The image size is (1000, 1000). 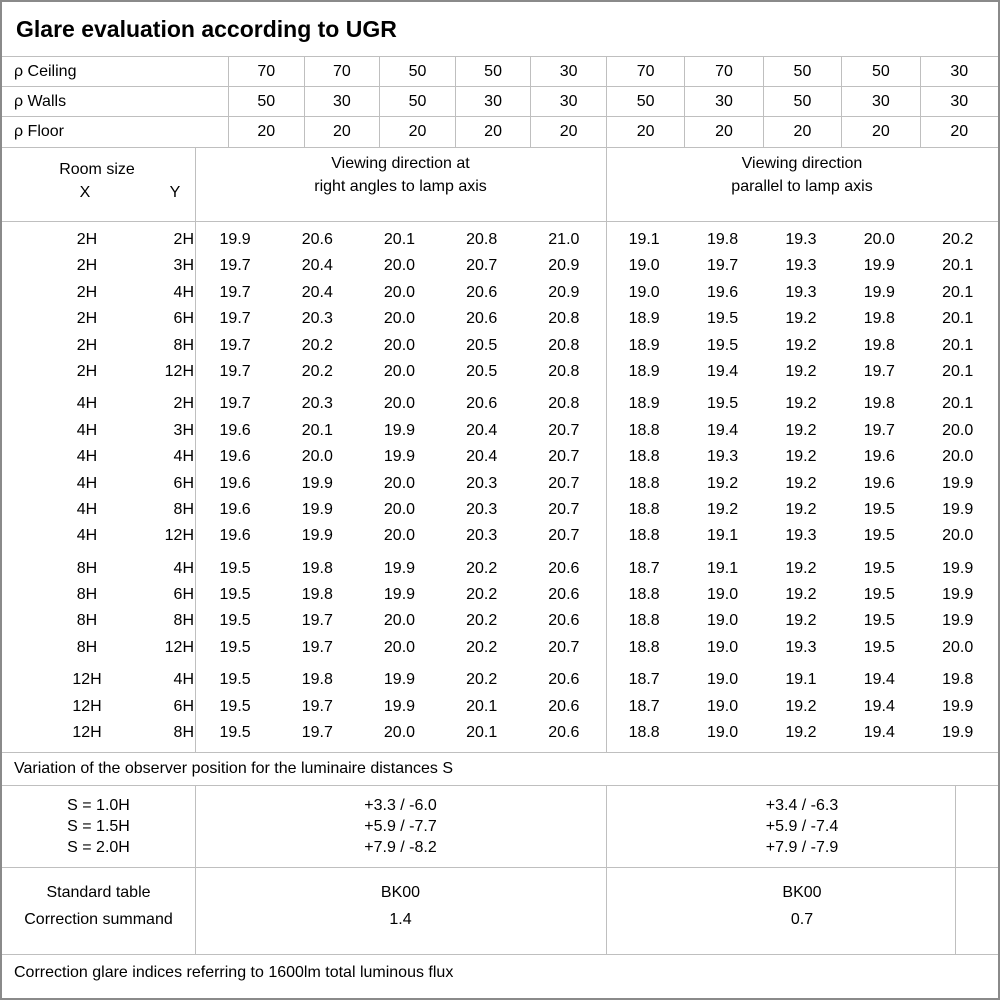 What do you see at coordinates (482, 706) in the screenshot?
I see `ugr-value-right-angle: 20.1` at bounding box center [482, 706].